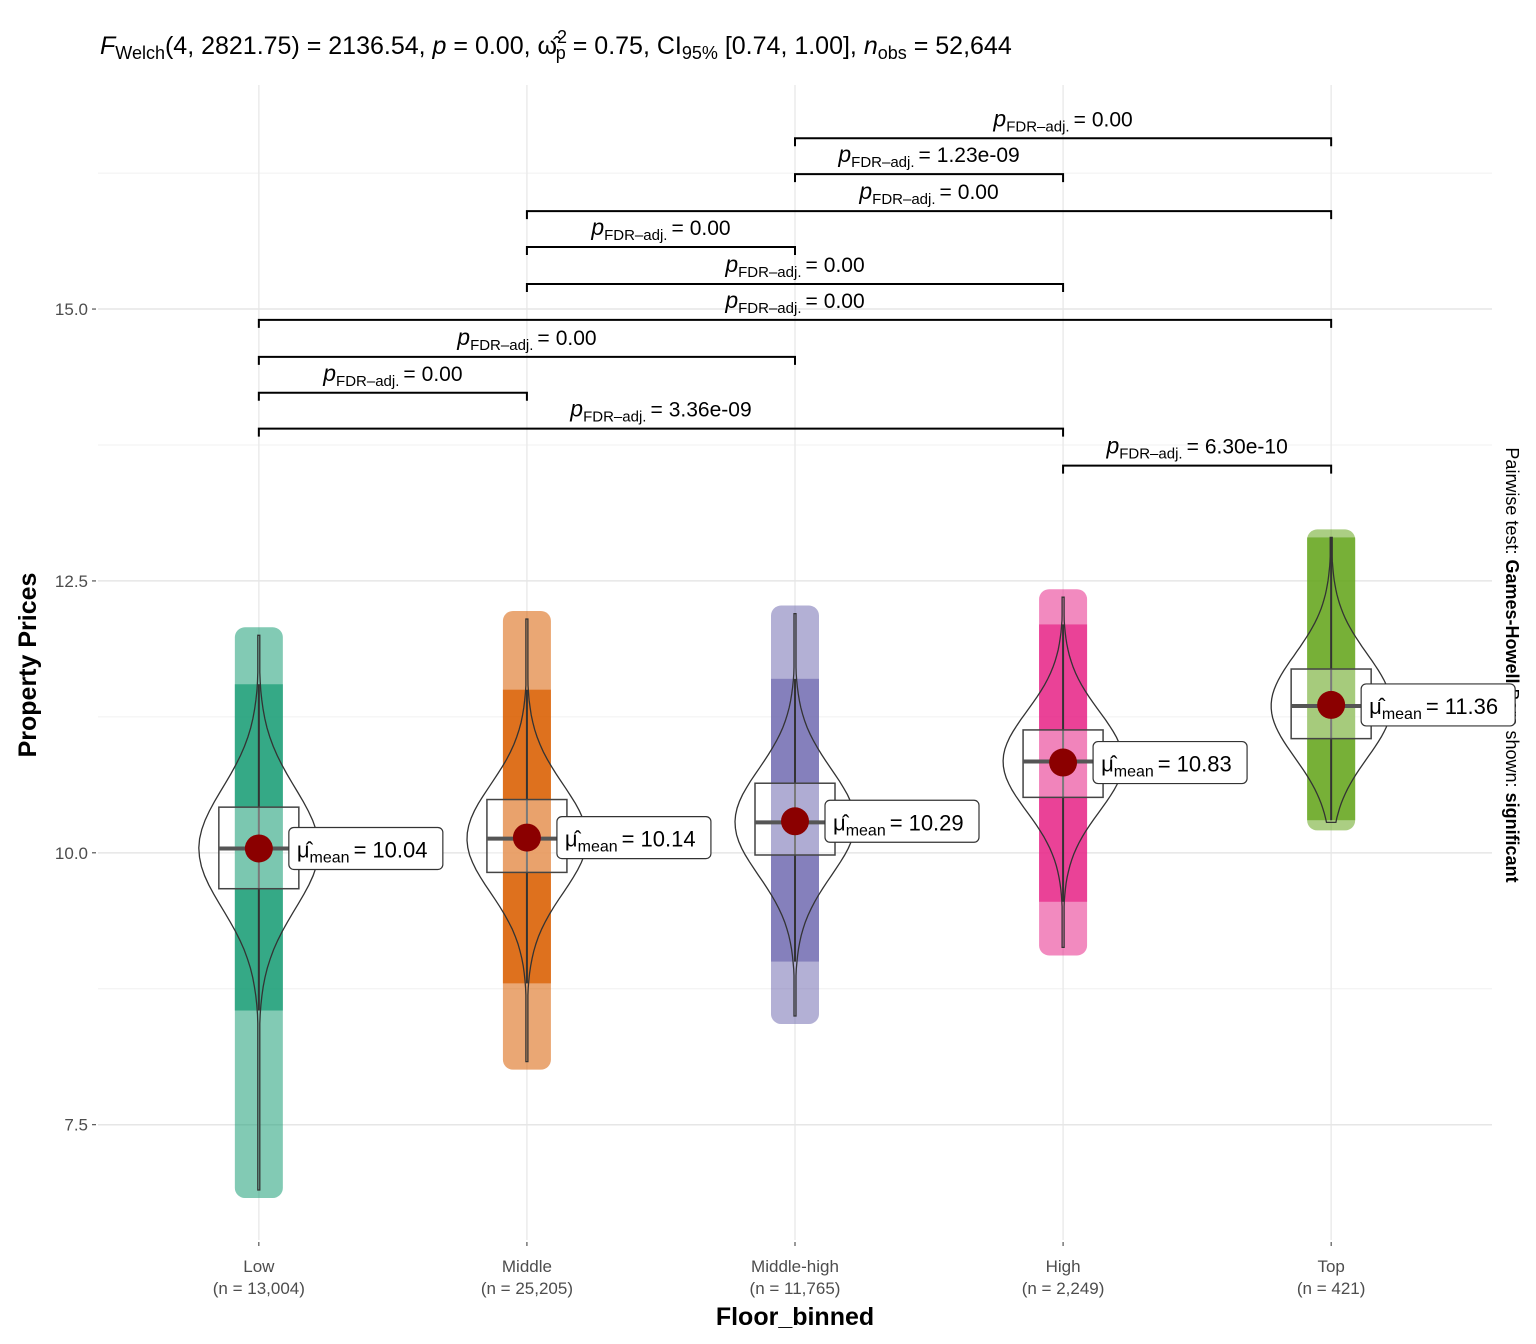  I want to click on mean-value: 10.83, so click(1204, 764).